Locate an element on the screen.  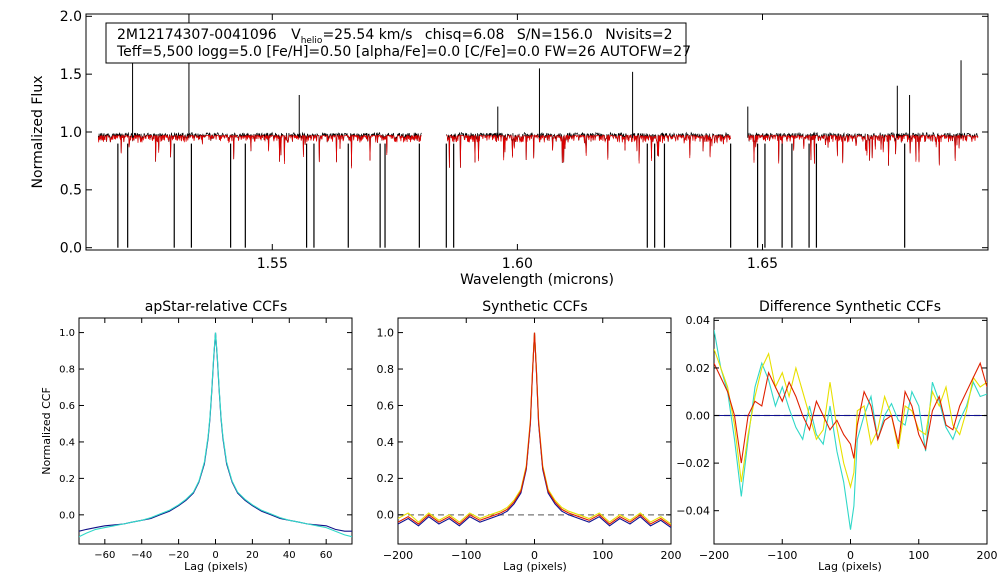
x-tick-label: 1.55 is located at coordinates (272, 264).